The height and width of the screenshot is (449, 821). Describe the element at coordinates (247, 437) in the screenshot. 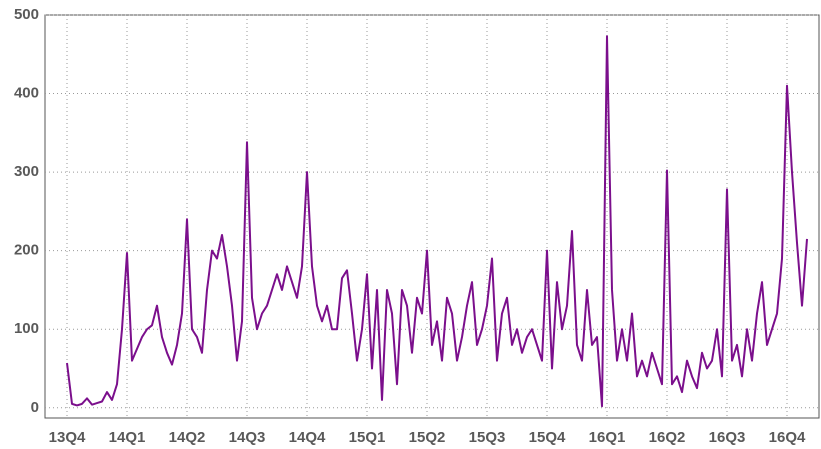

I see `x-tick-label: 14Q3` at that location.